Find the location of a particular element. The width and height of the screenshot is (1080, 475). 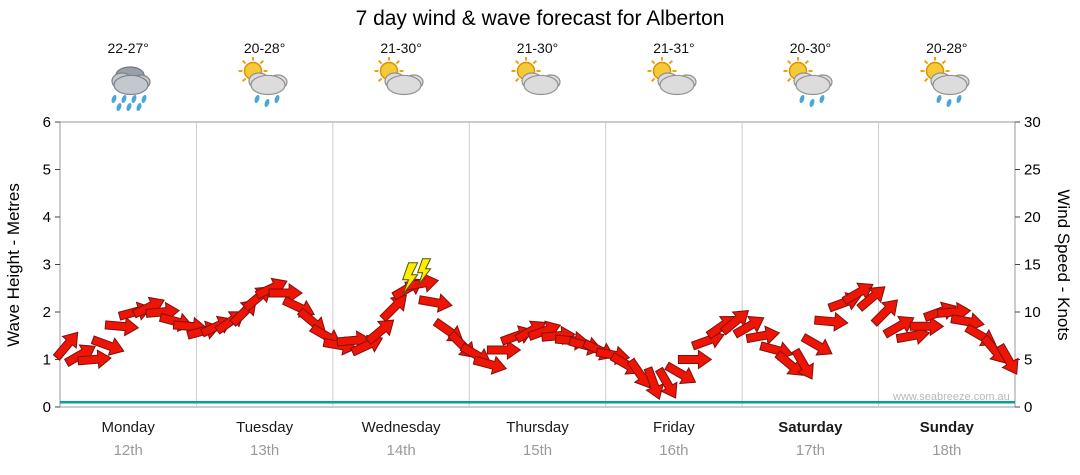

right-tick-label: 0 is located at coordinates (1028, 407).